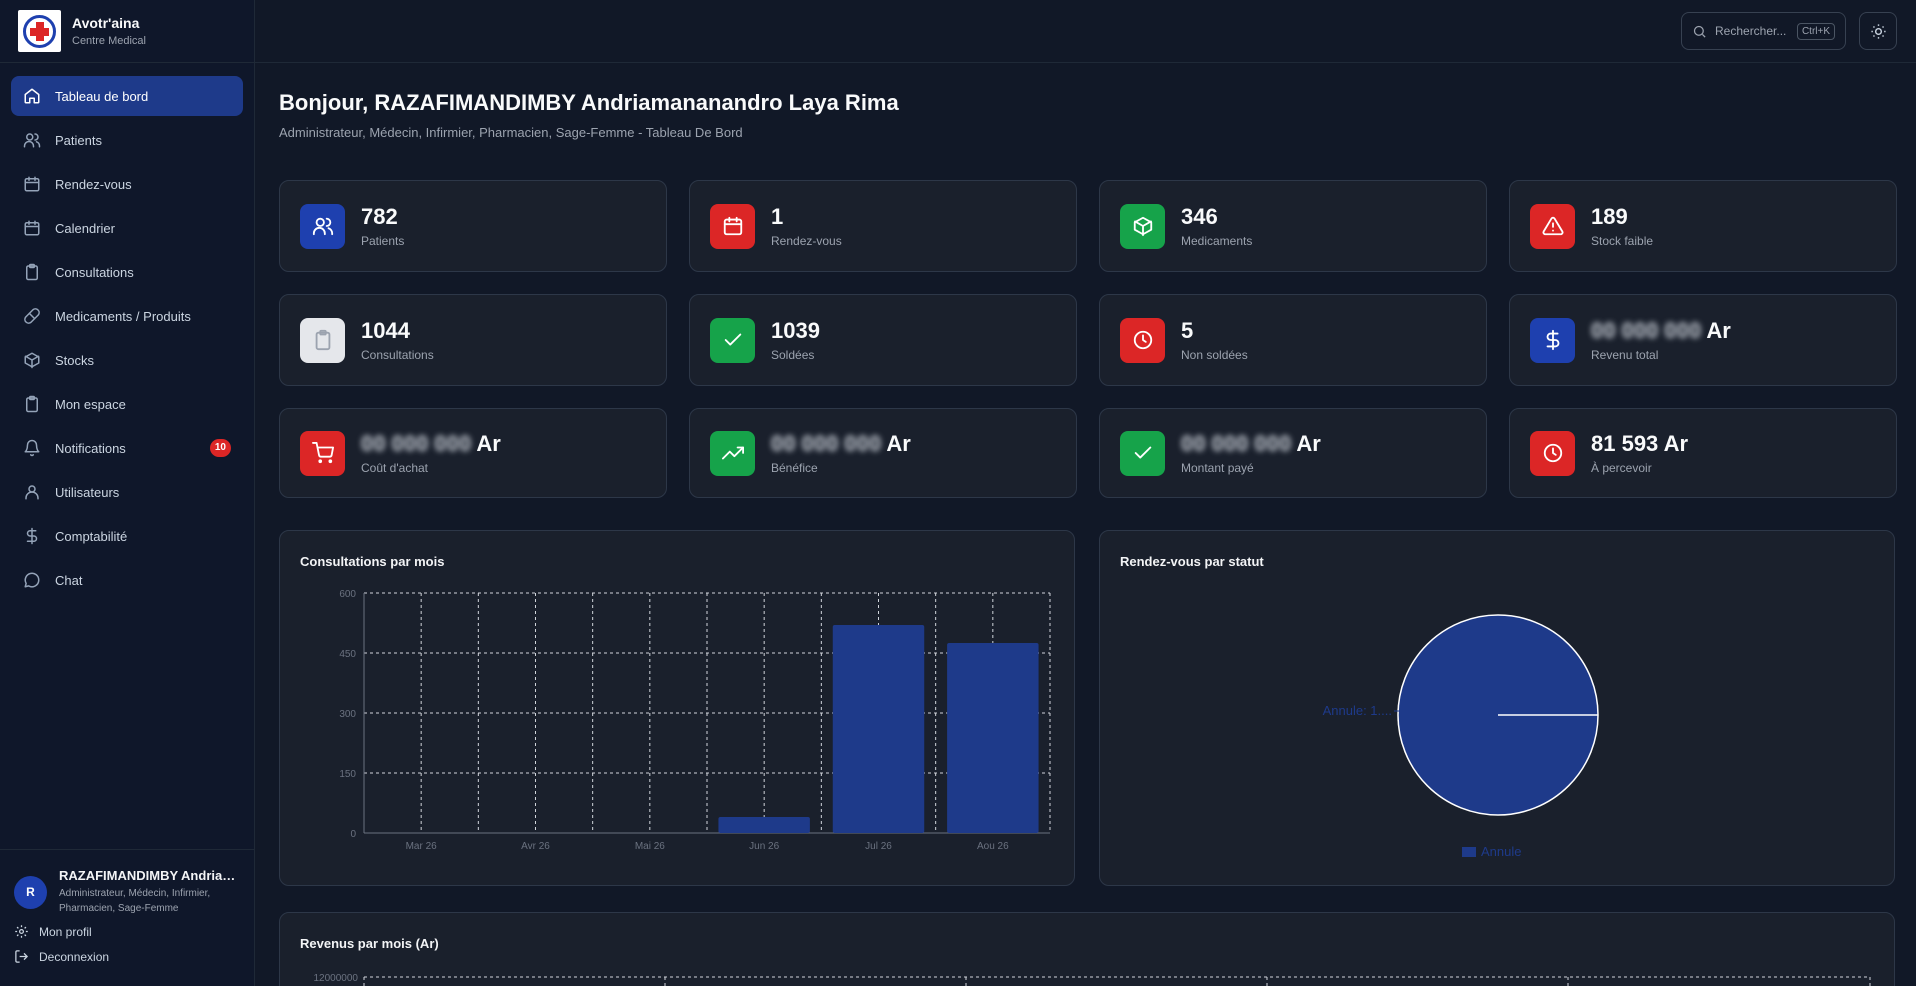  I want to click on topbar: Rechercher... Ctrl+K, so click(1085, 31).